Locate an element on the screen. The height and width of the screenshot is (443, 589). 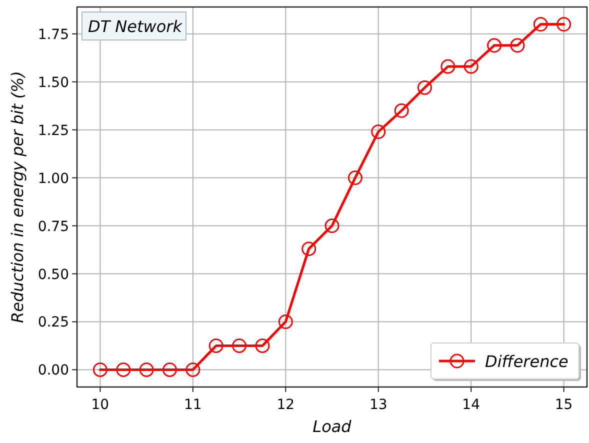
x-tick-label: 12 is located at coordinates (285, 405).